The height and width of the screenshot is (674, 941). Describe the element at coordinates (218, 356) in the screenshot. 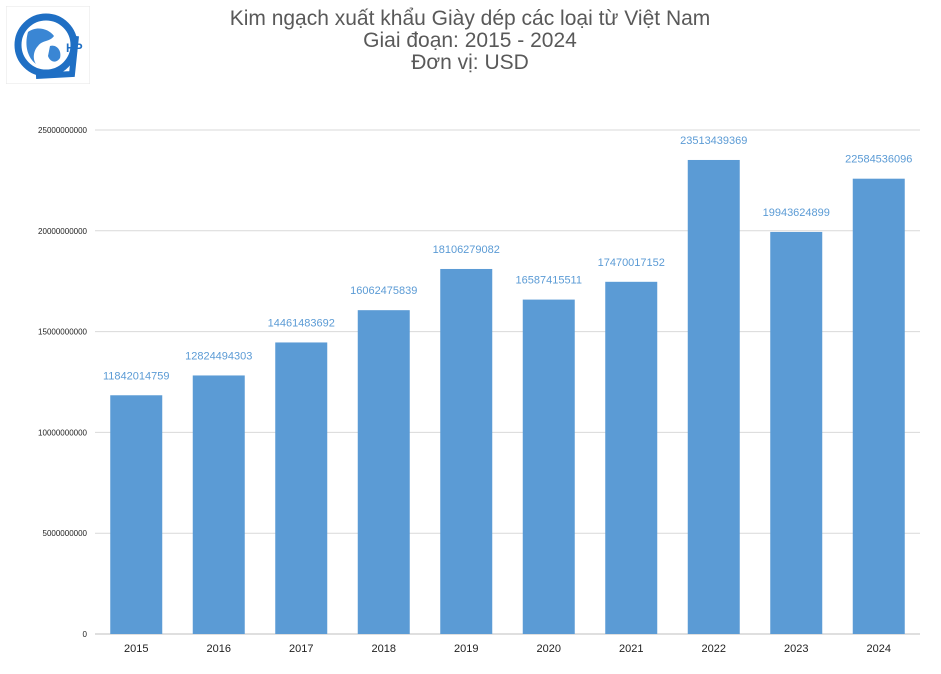

I see `data-label-2016: 12824494303` at that location.